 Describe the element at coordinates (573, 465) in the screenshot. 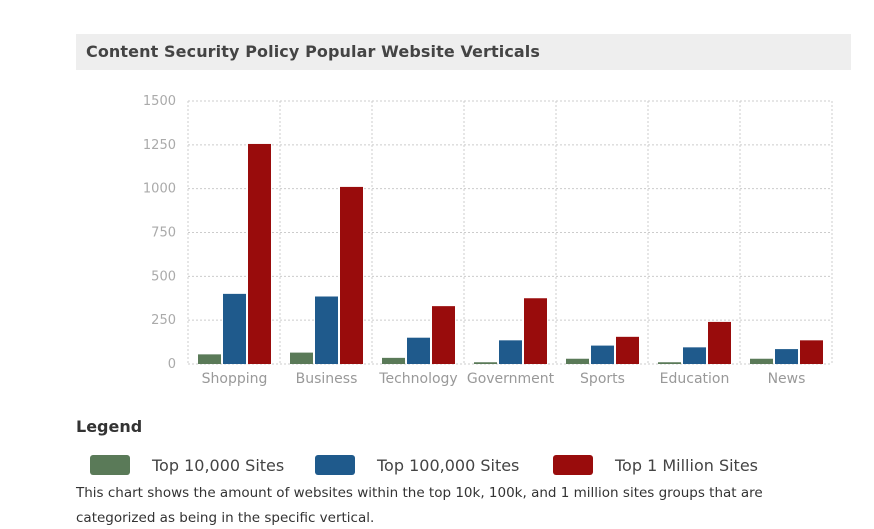

I see `legend-swatch-top-1m` at that location.